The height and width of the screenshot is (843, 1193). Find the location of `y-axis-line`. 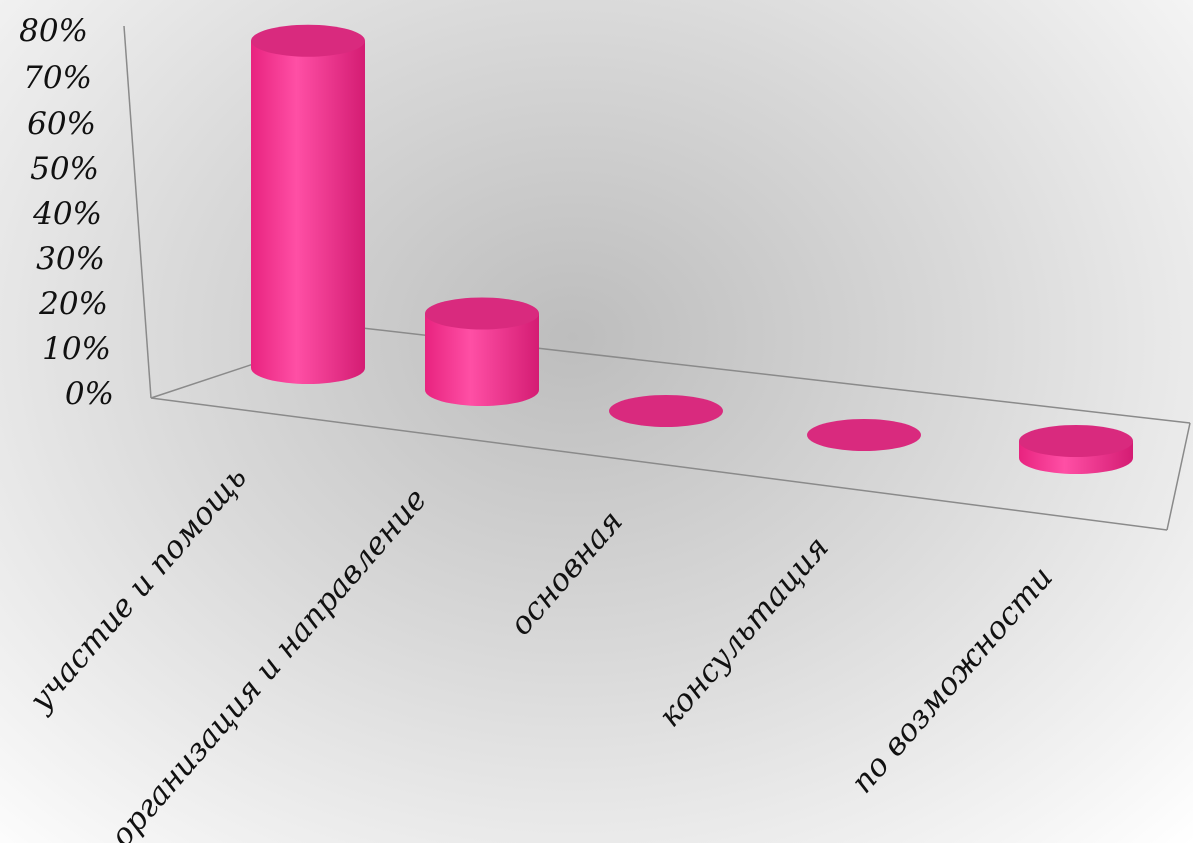

y-axis-line is located at coordinates (137, 212).